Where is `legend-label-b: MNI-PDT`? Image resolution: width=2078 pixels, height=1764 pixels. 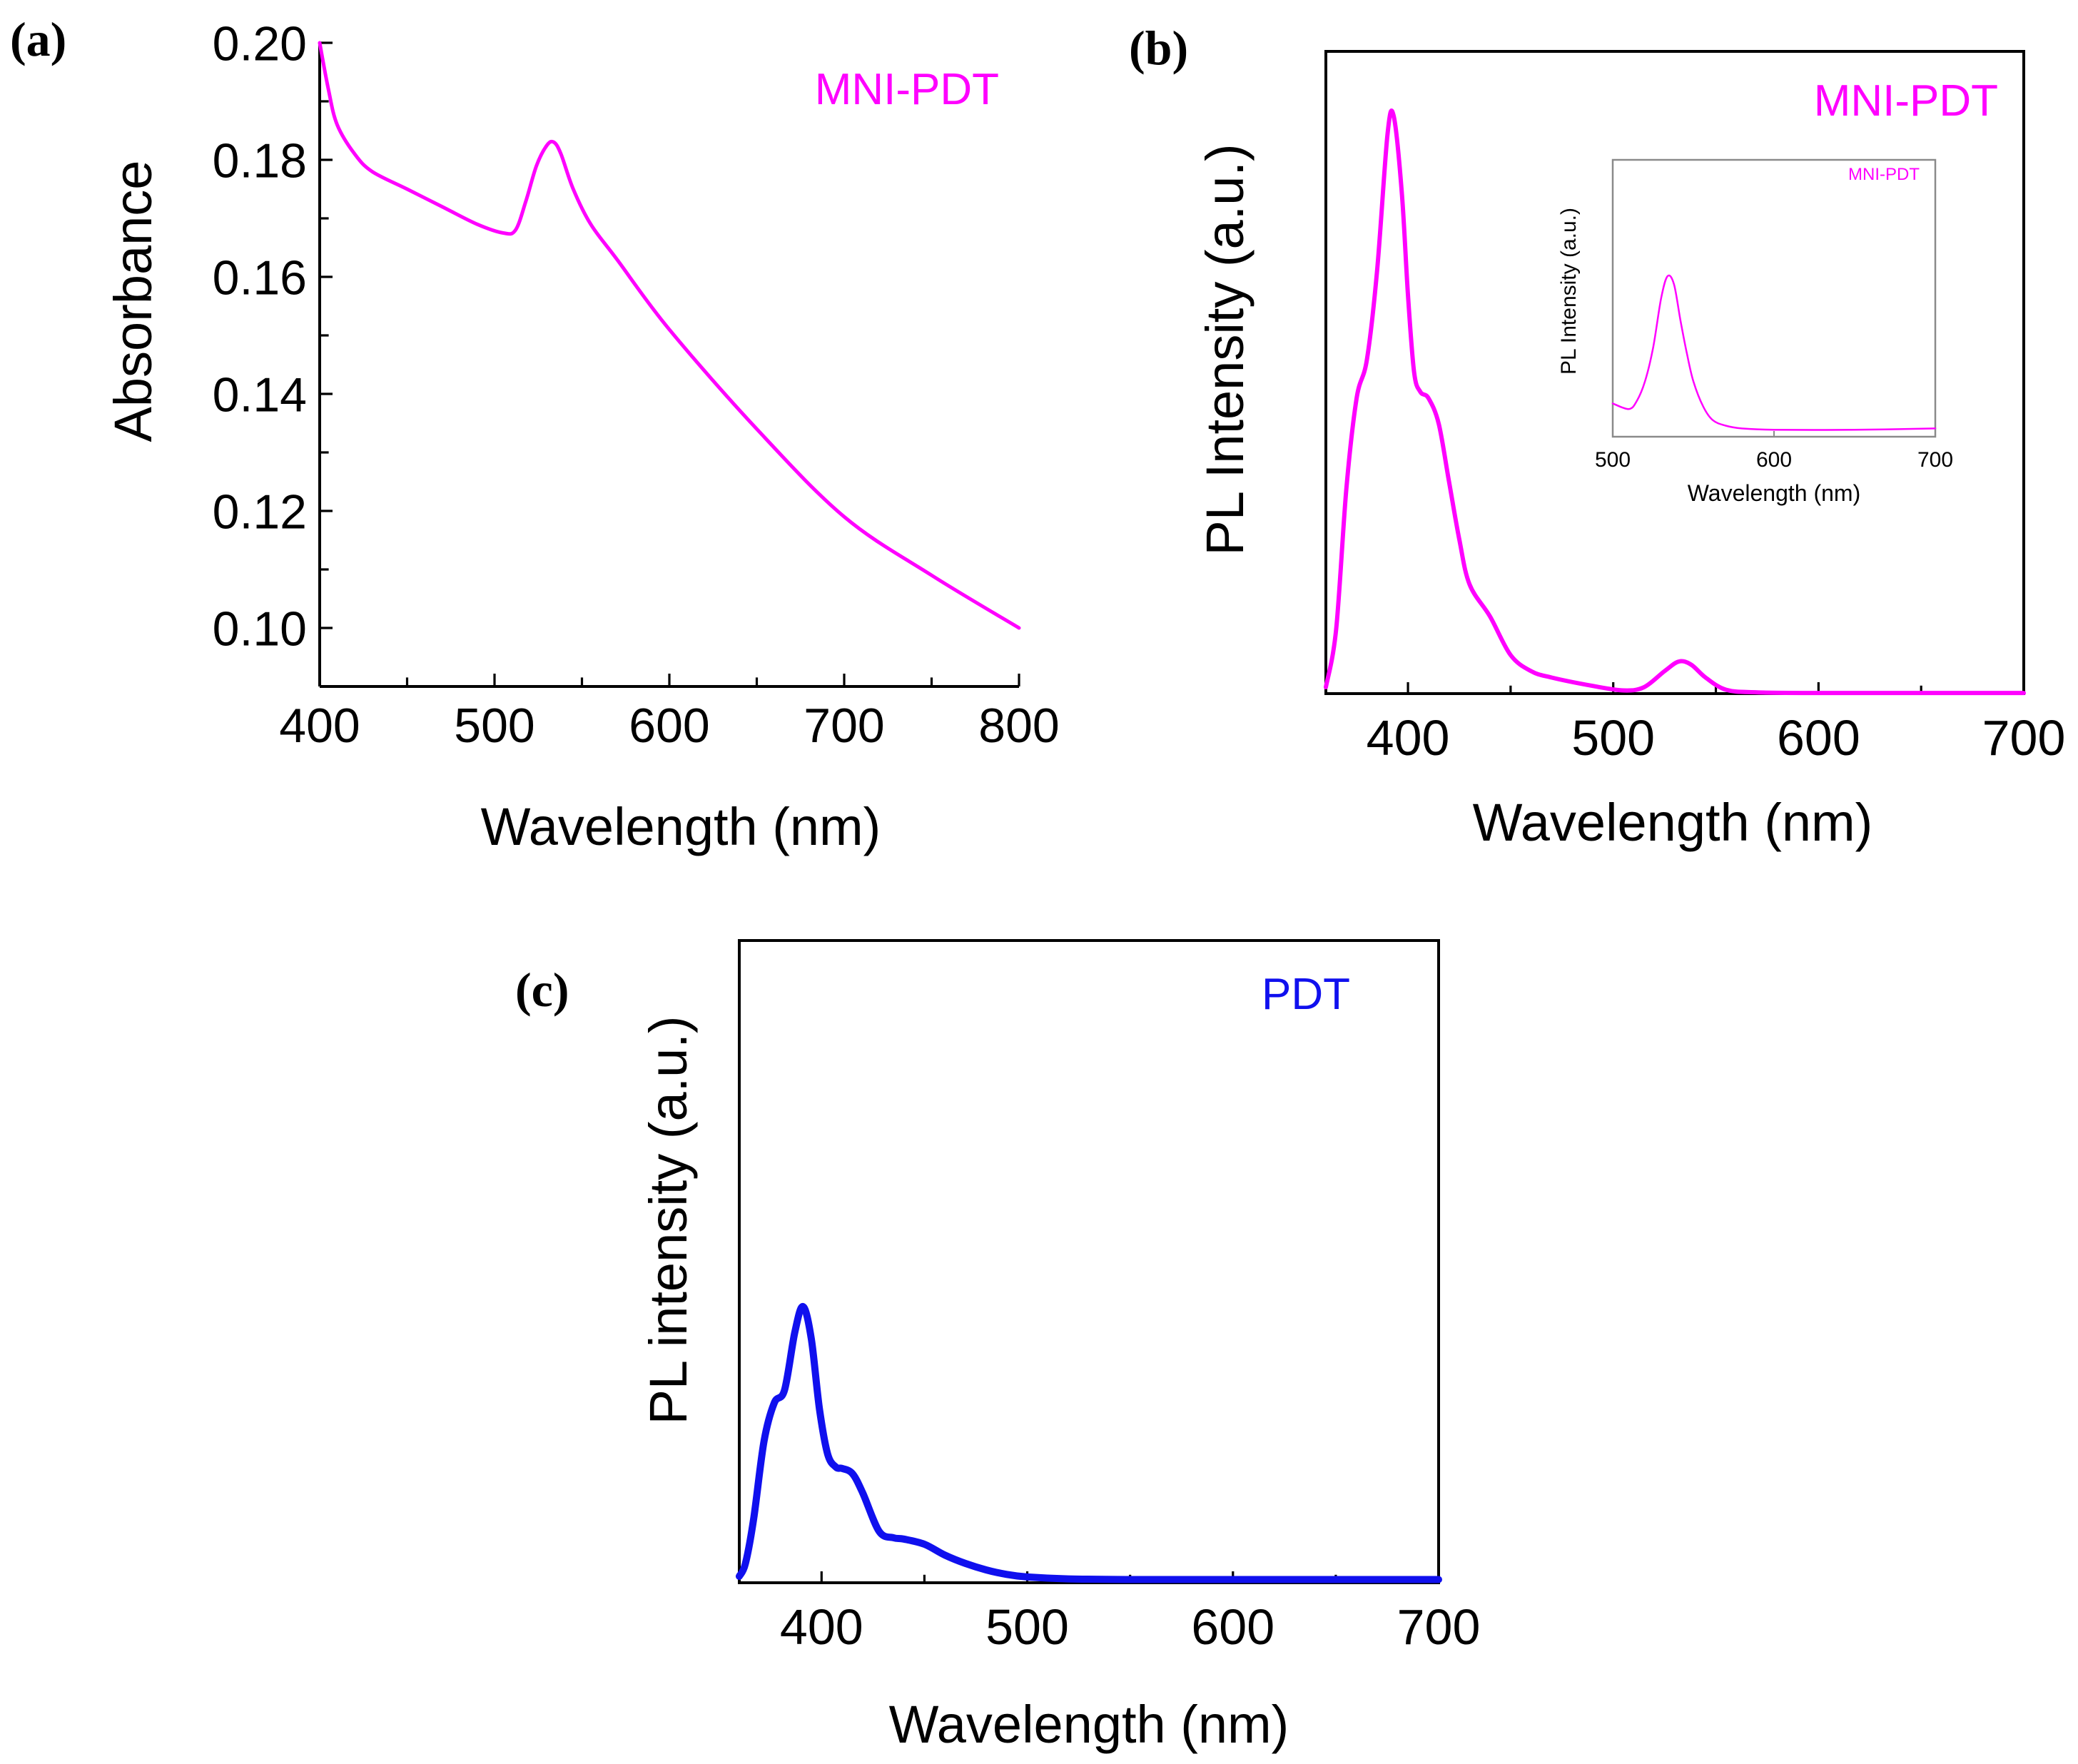
legend-label-b: MNI-PDT is located at coordinates (1906, 101).